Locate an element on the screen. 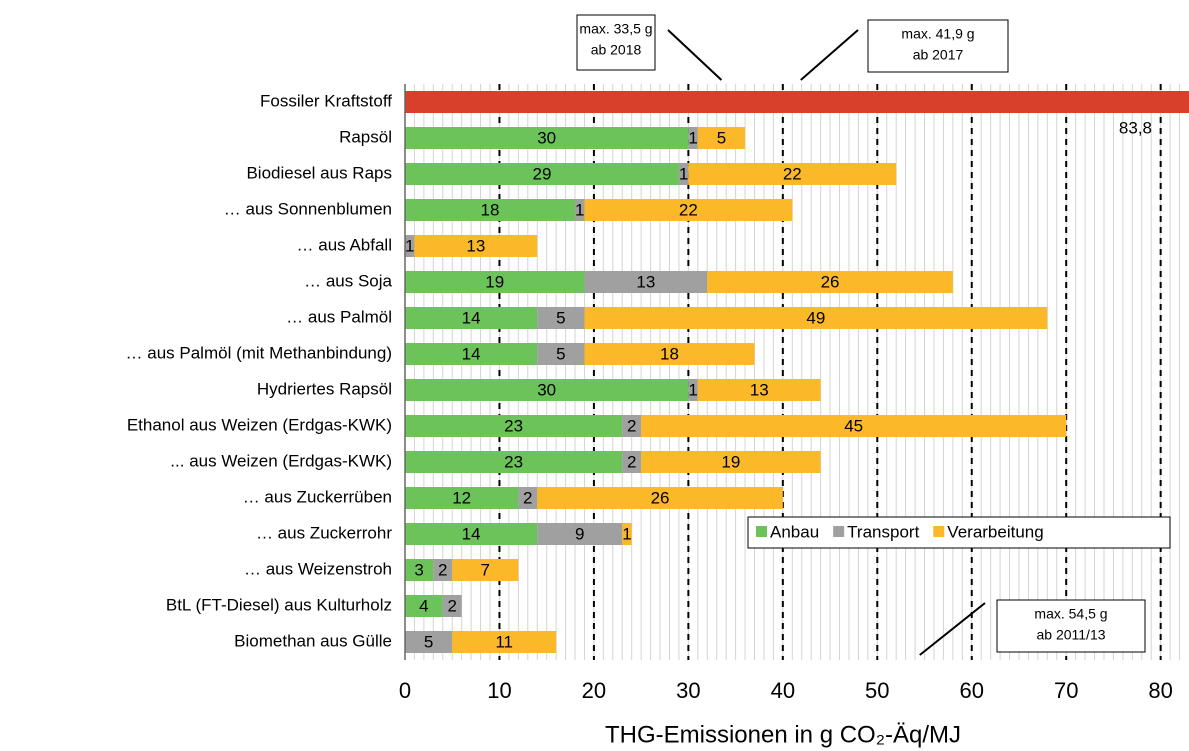 Image resolution: width=1189 pixels, height=751 pixels. category-label: Ethanol aus Weizen (Erdgas-KWK) is located at coordinates (259, 424).